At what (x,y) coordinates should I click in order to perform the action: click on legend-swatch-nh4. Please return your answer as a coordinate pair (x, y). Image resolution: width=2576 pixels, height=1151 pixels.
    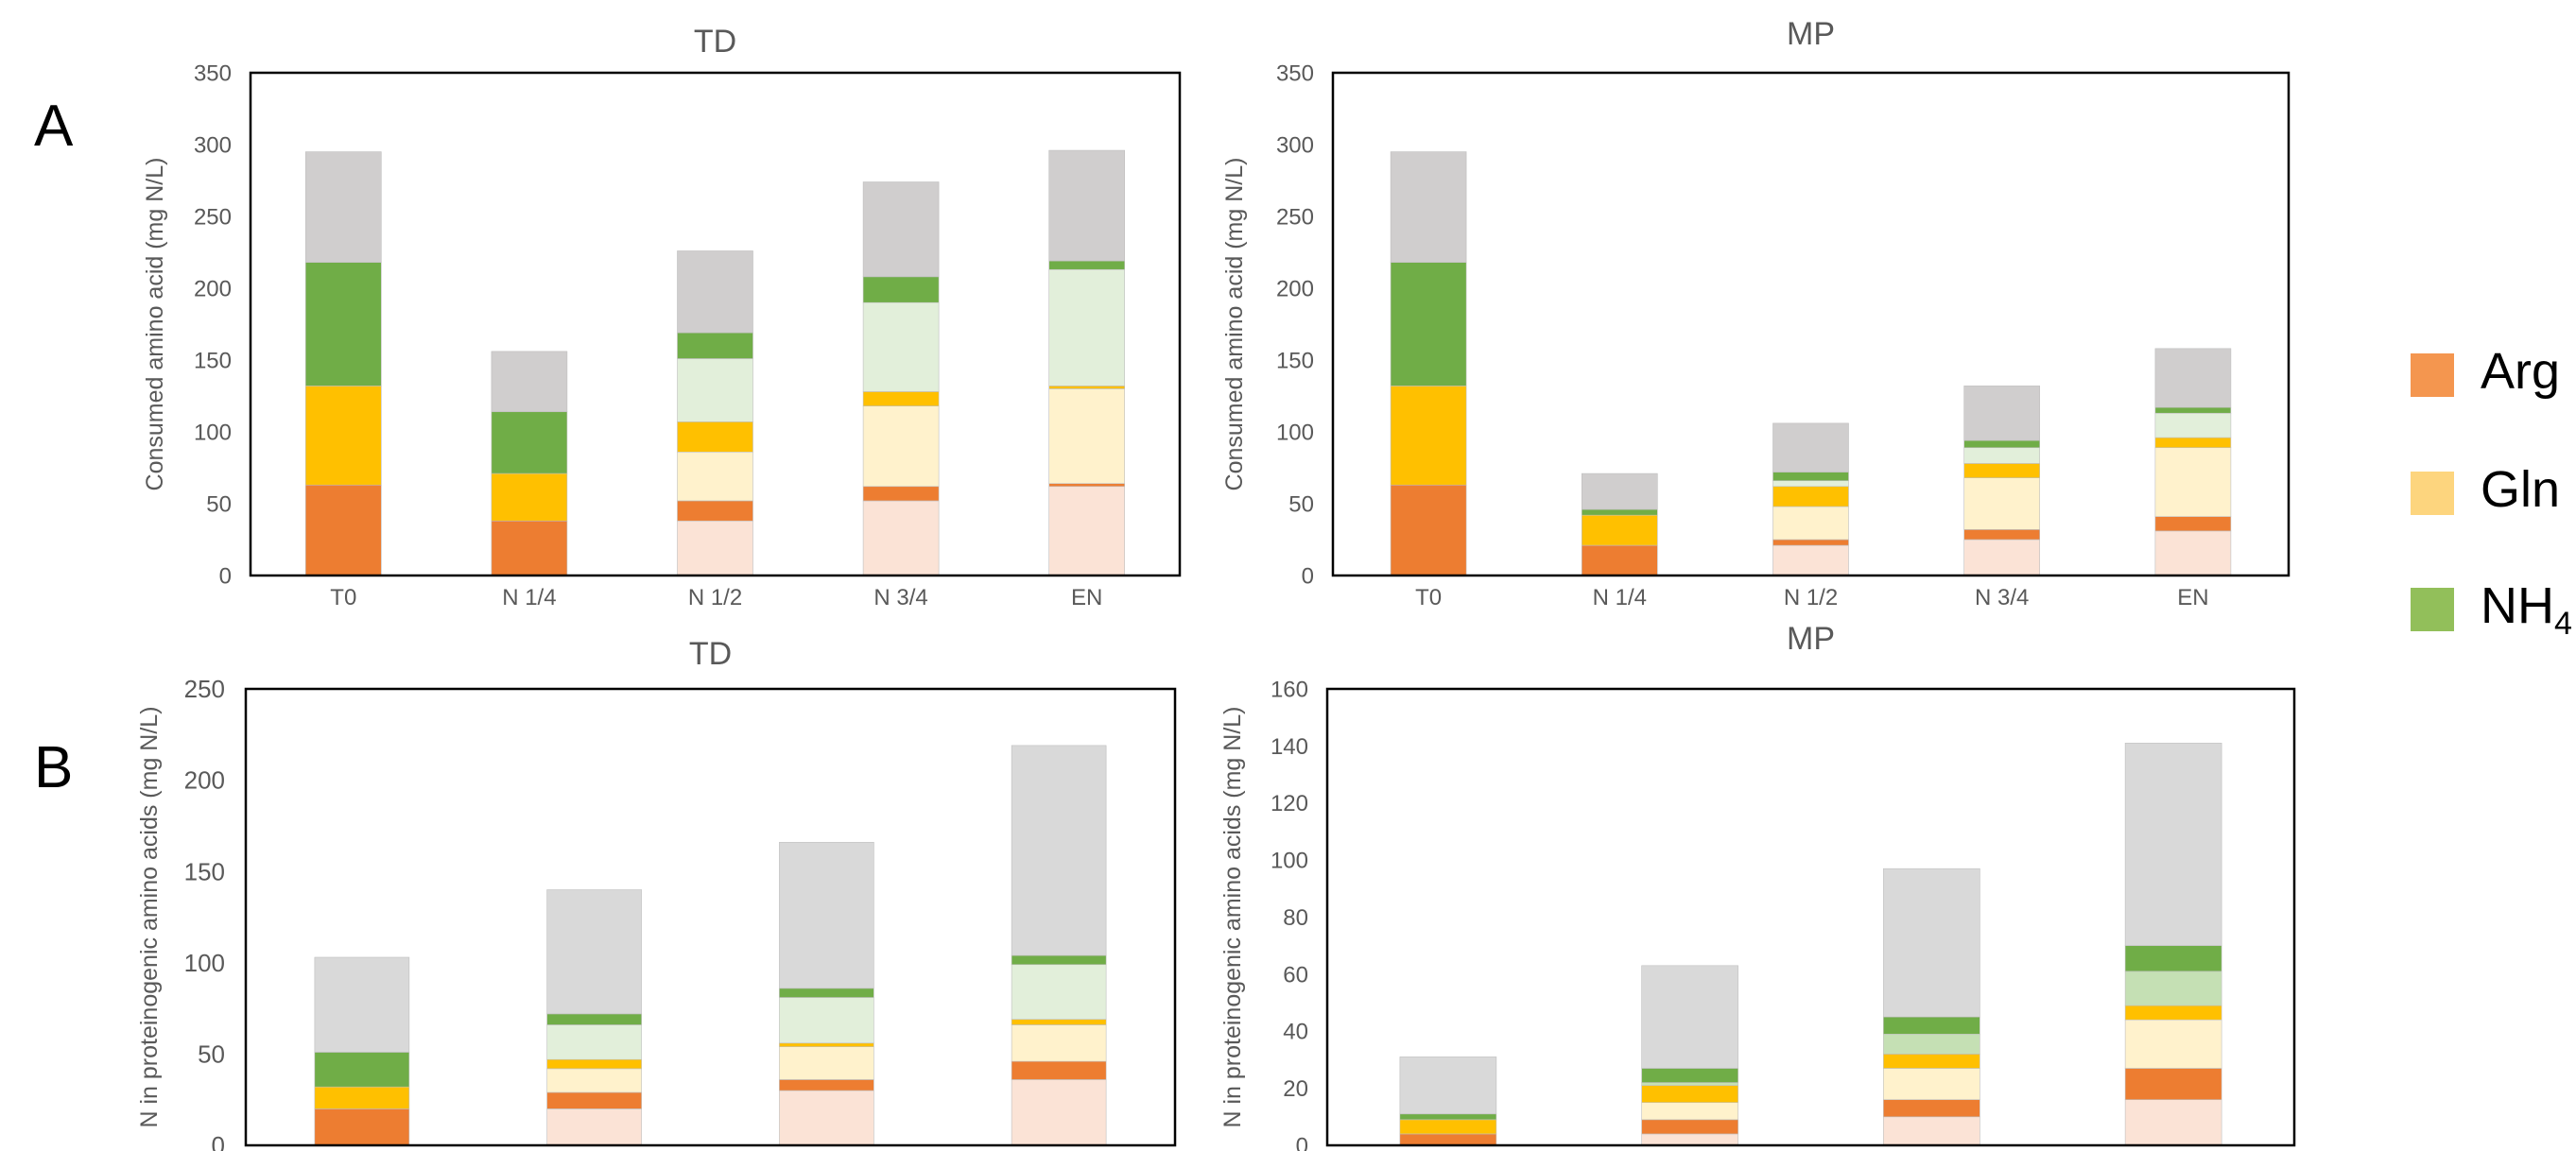
    Looking at the image, I should click on (2433, 609).